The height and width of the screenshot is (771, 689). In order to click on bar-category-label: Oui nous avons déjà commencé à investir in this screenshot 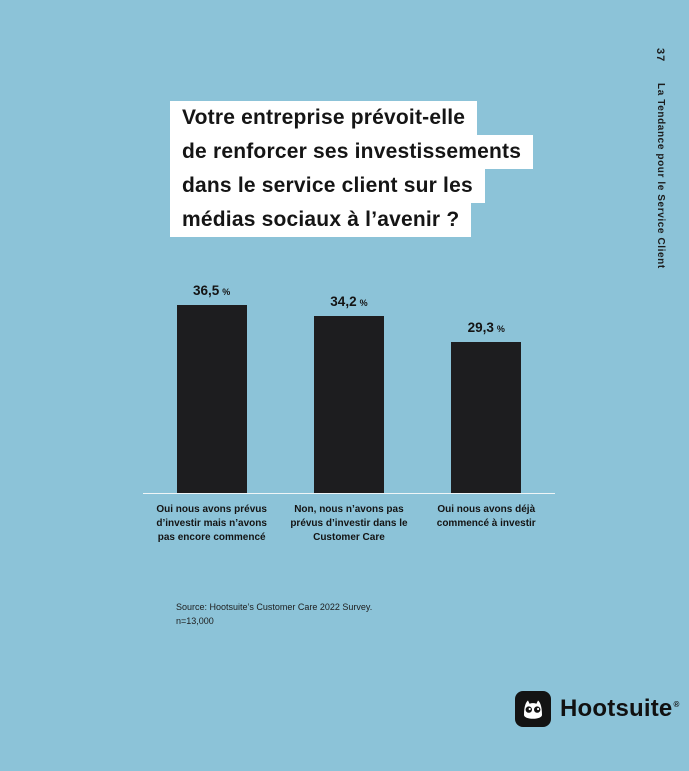, I will do `click(486, 517)`.